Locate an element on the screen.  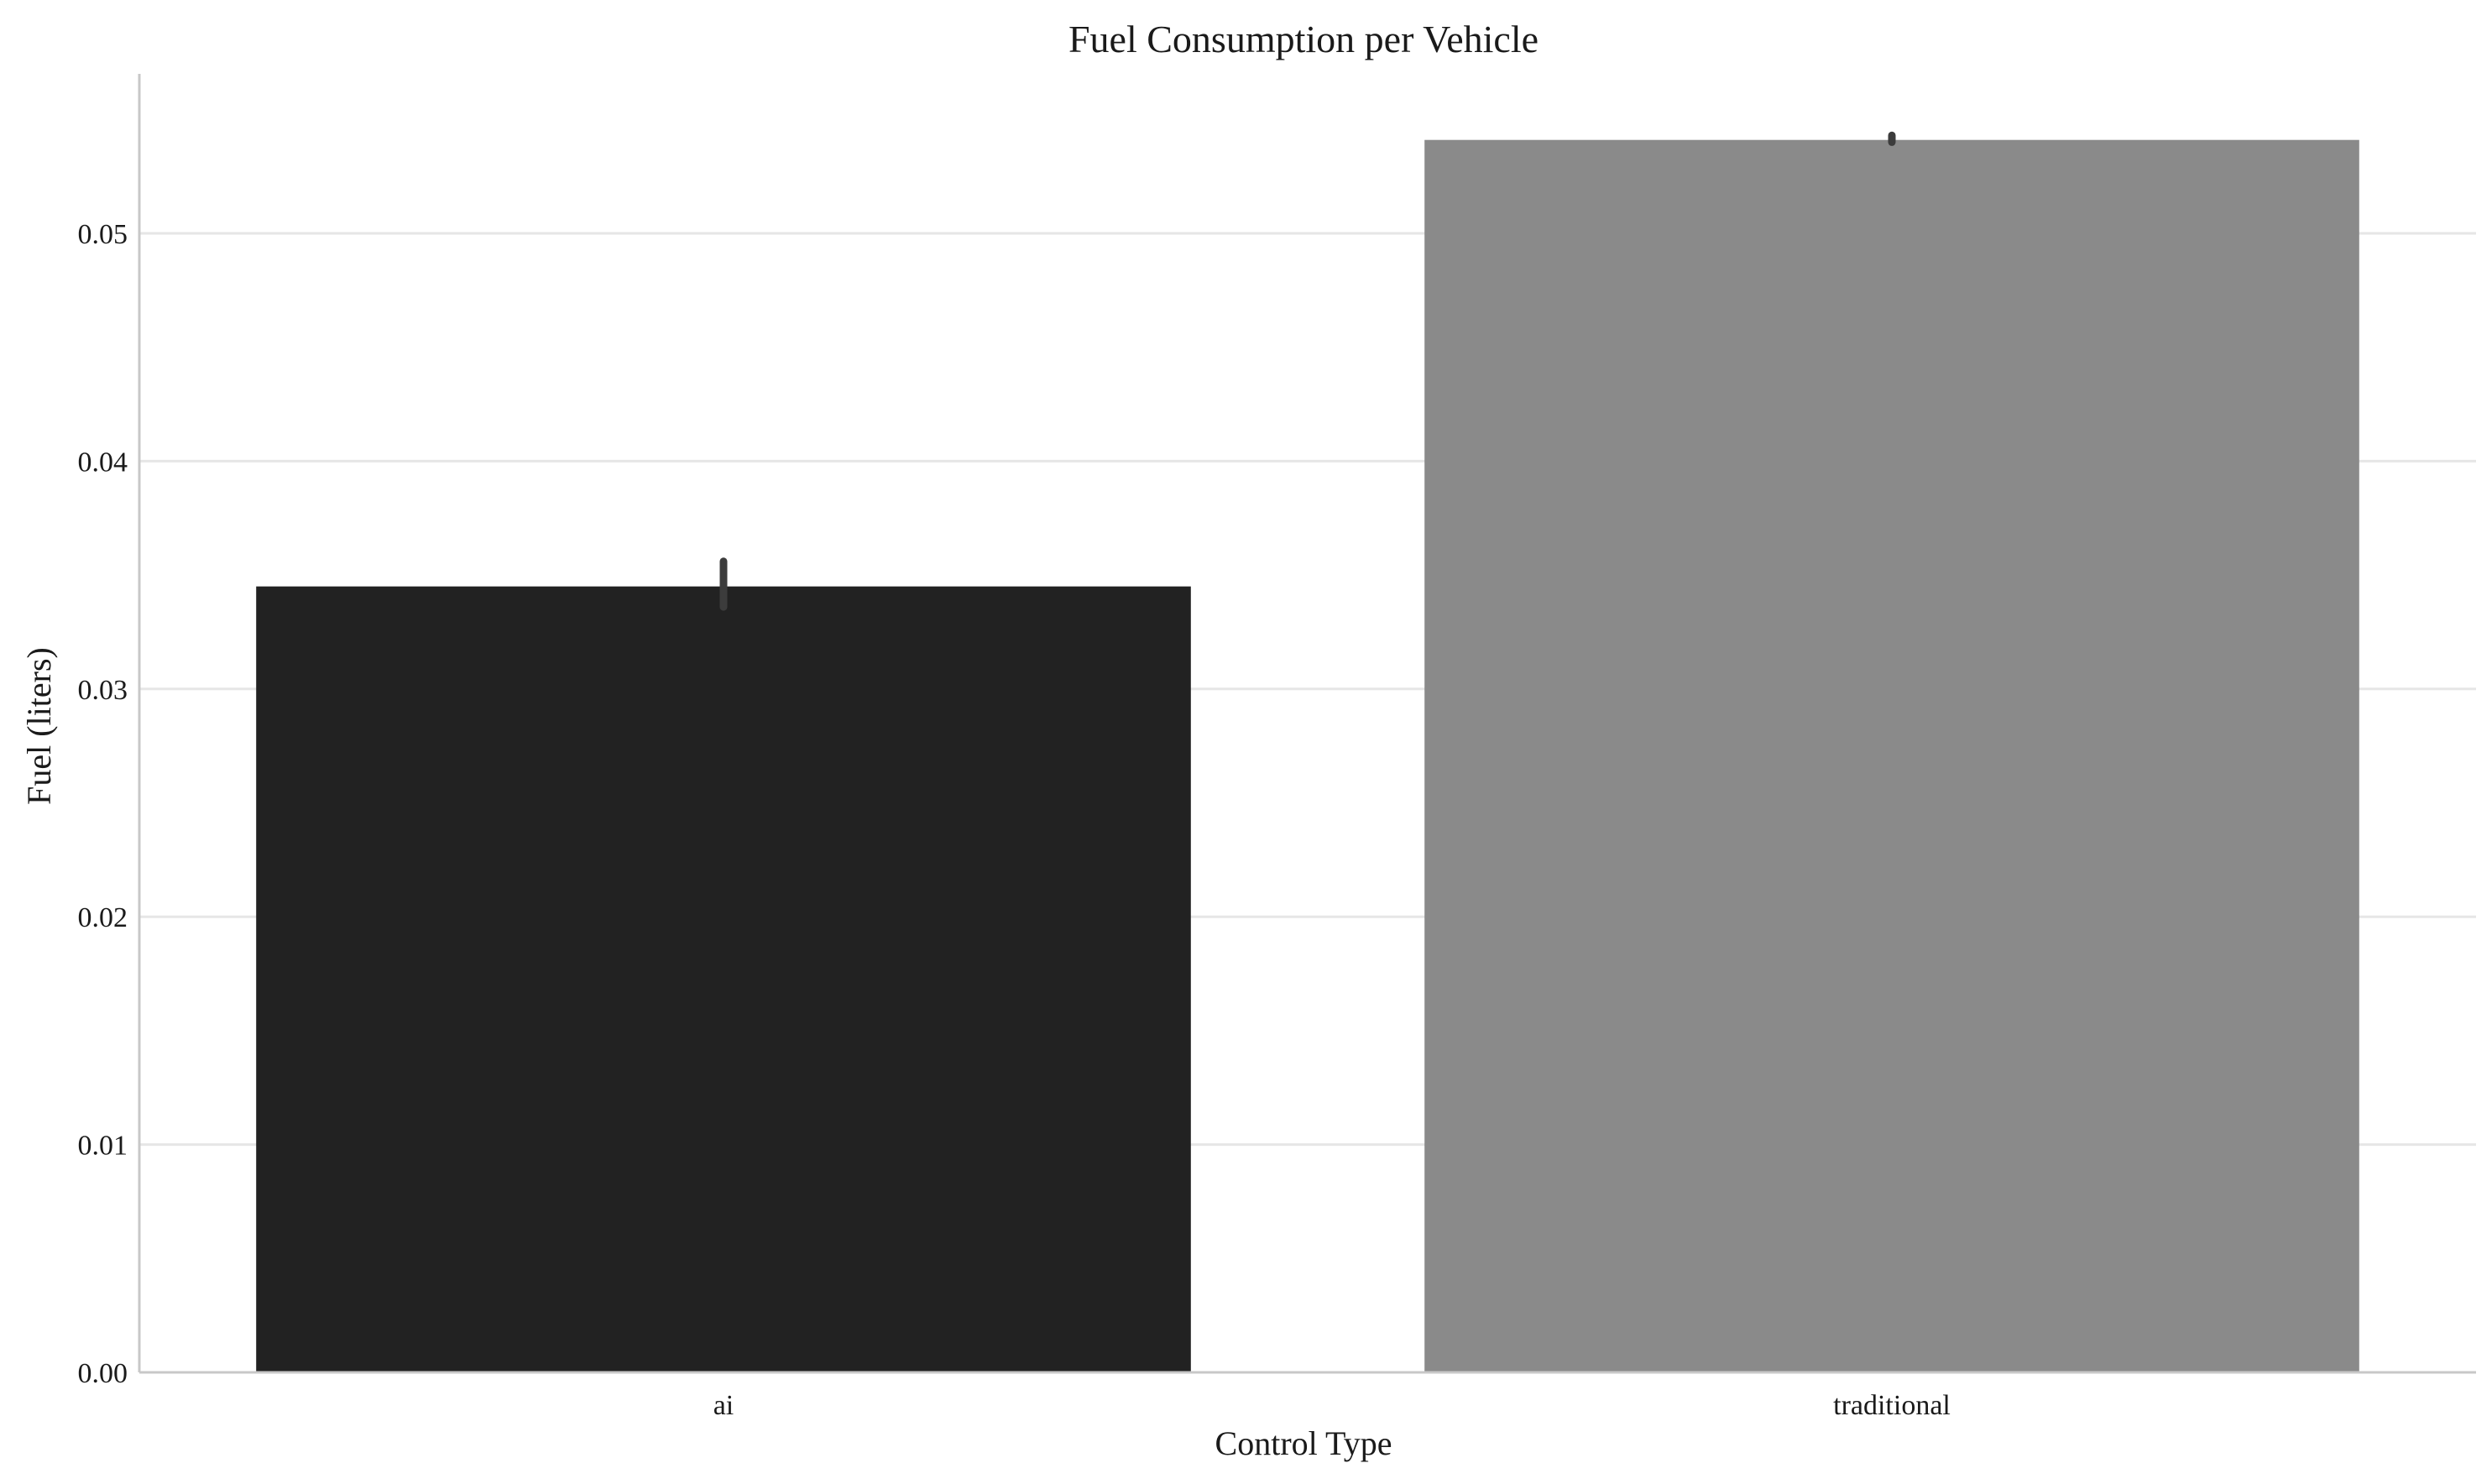
y-tick-label: 0.00 is located at coordinates (103, 1373).